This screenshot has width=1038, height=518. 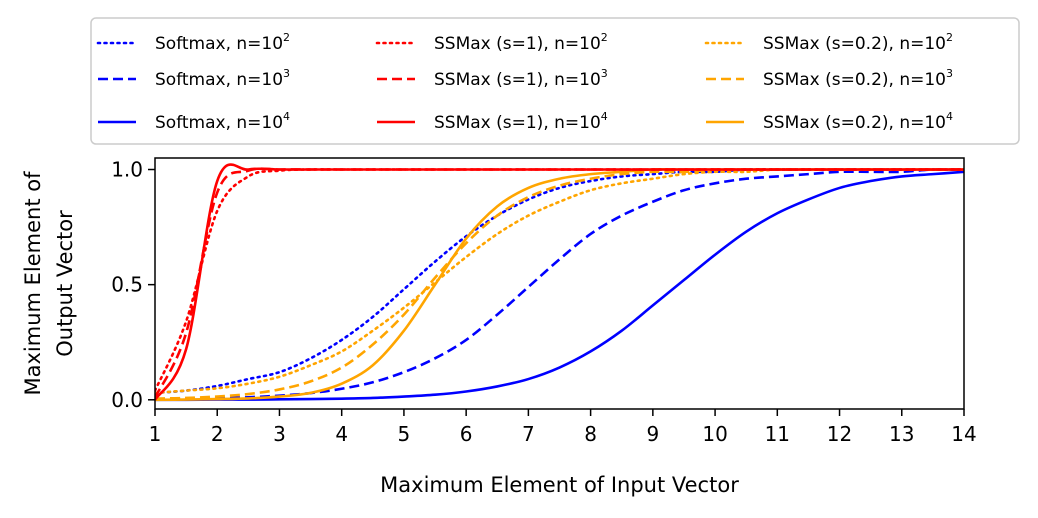 What do you see at coordinates (777, 434) in the screenshot?
I see `x-tick-label: 11` at bounding box center [777, 434].